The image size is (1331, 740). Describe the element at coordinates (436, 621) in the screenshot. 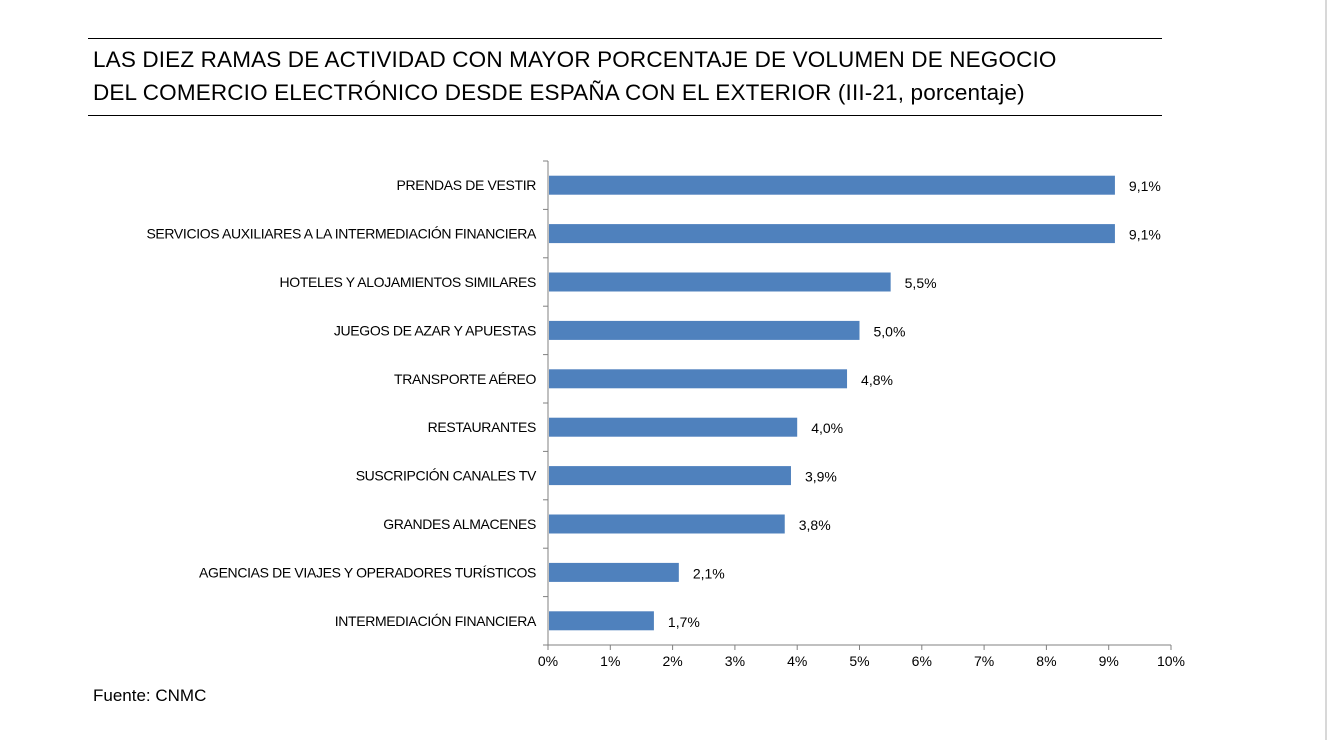

I see `category-label: INTERMEDIACIÓN FINANCIERA` at that location.